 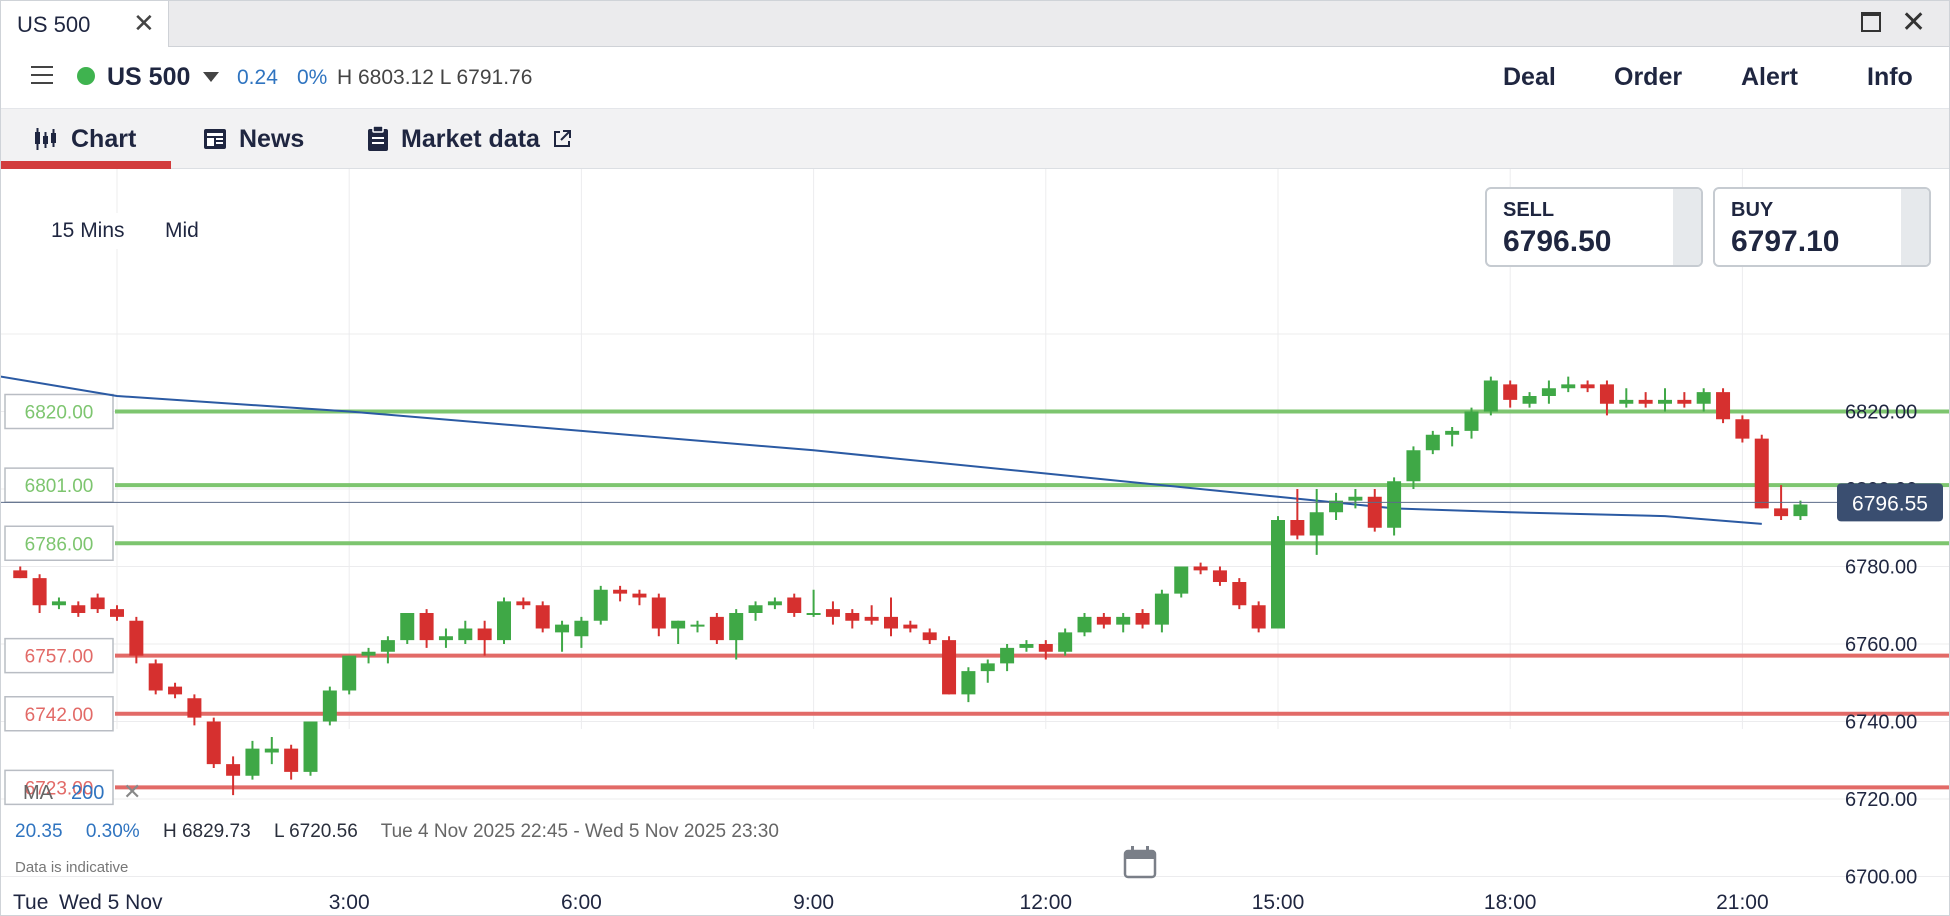 I want to click on window-tab-bar: US 500 ✕ ✕, so click(x=975, y=24).